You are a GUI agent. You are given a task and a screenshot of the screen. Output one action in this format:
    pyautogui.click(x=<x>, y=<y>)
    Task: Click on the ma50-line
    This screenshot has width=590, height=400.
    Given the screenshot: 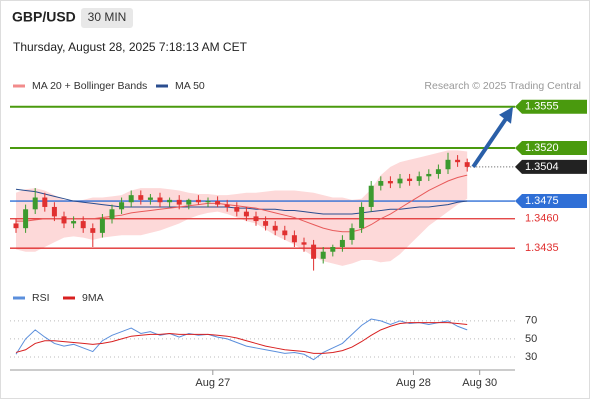 What is the action you would take?
    pyautogui.click(x=241, y=201)
    